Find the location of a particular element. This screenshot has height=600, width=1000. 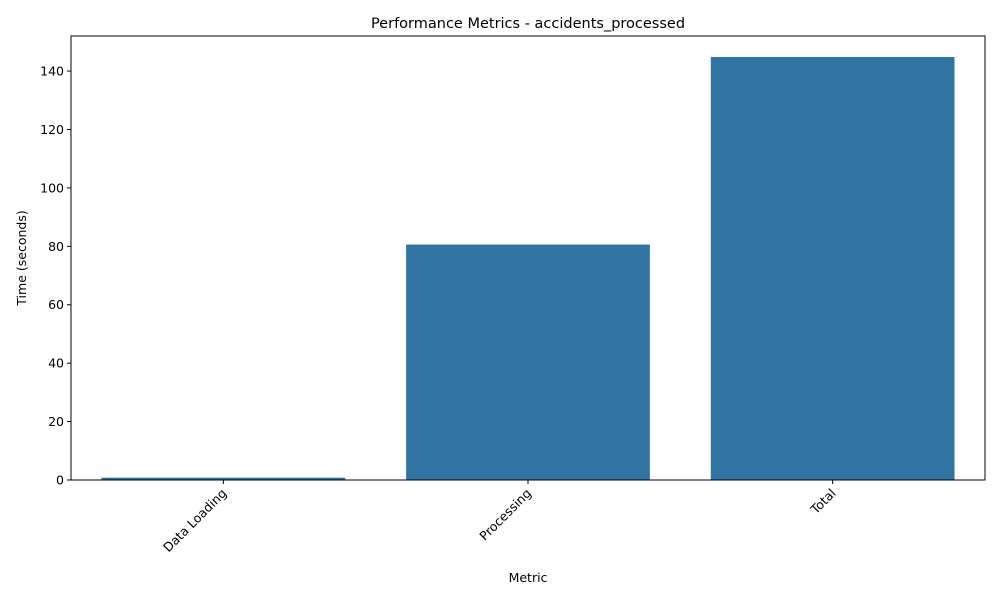

y-axis-ticks: 0 20 40 60 80 100 120 140 is located at coordinates (55, 276).